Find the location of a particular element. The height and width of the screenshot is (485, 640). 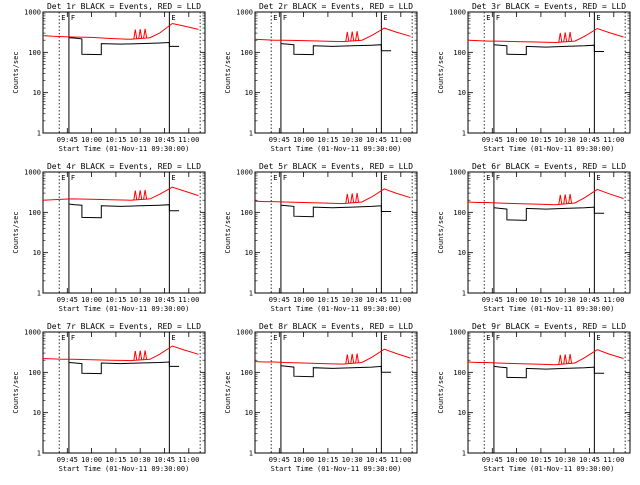

panel-title: Det 6r BLACK = Events, RED = LLD is located at coordinates (549, 166).